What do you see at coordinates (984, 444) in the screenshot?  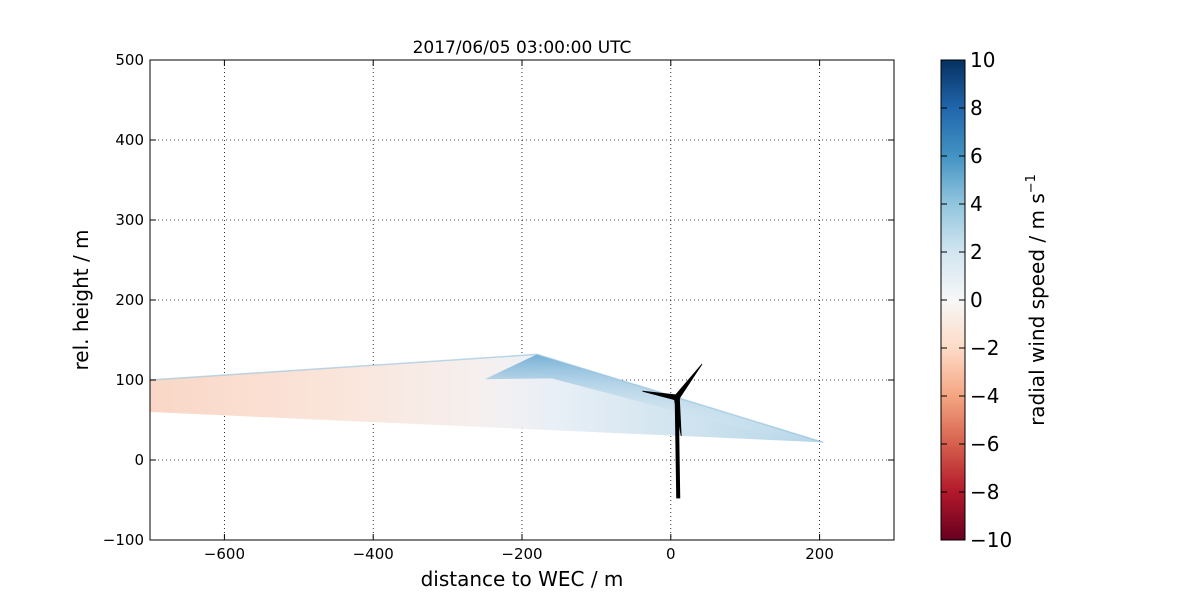 I see `colorbar-tick-label: −6` at bounding box center [984, 444].